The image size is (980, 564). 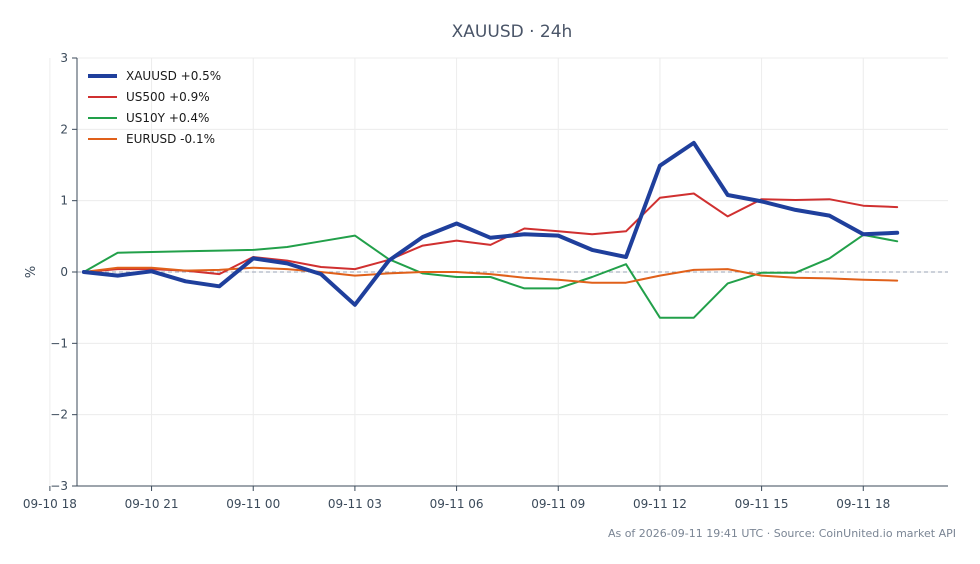 What do you see at coordinates (64, 272) in the screenshot?
I see `y-tick-label: 0` at bounding box center [64, 272].